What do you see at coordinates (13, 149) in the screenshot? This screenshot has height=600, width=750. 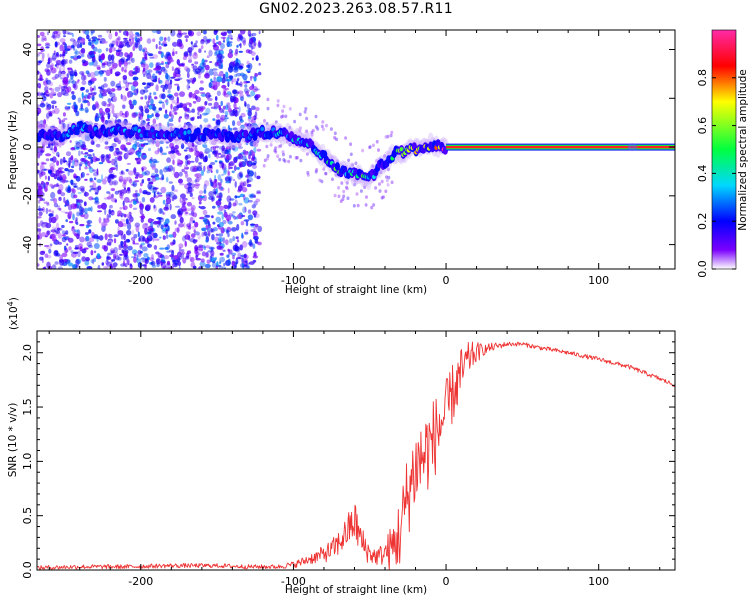 I see `spectrogram-y-axis-label: Frequency (Hz)` at bounding box center [13, 149].